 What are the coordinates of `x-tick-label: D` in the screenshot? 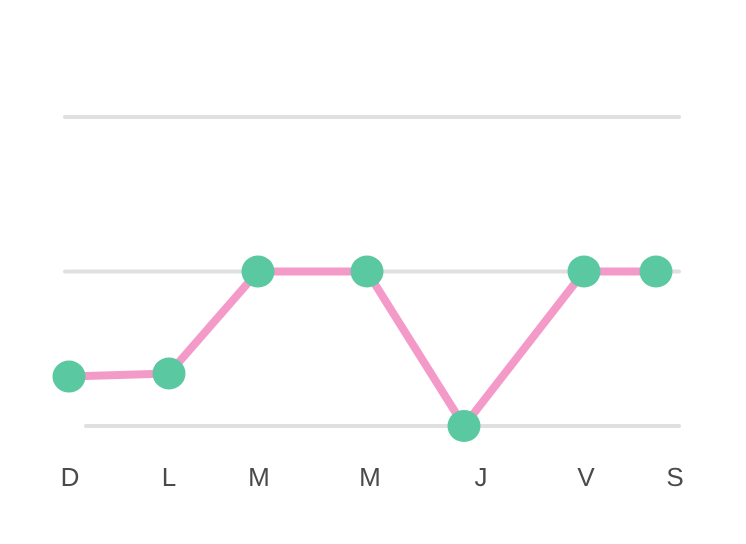 It's located at (70, 477).